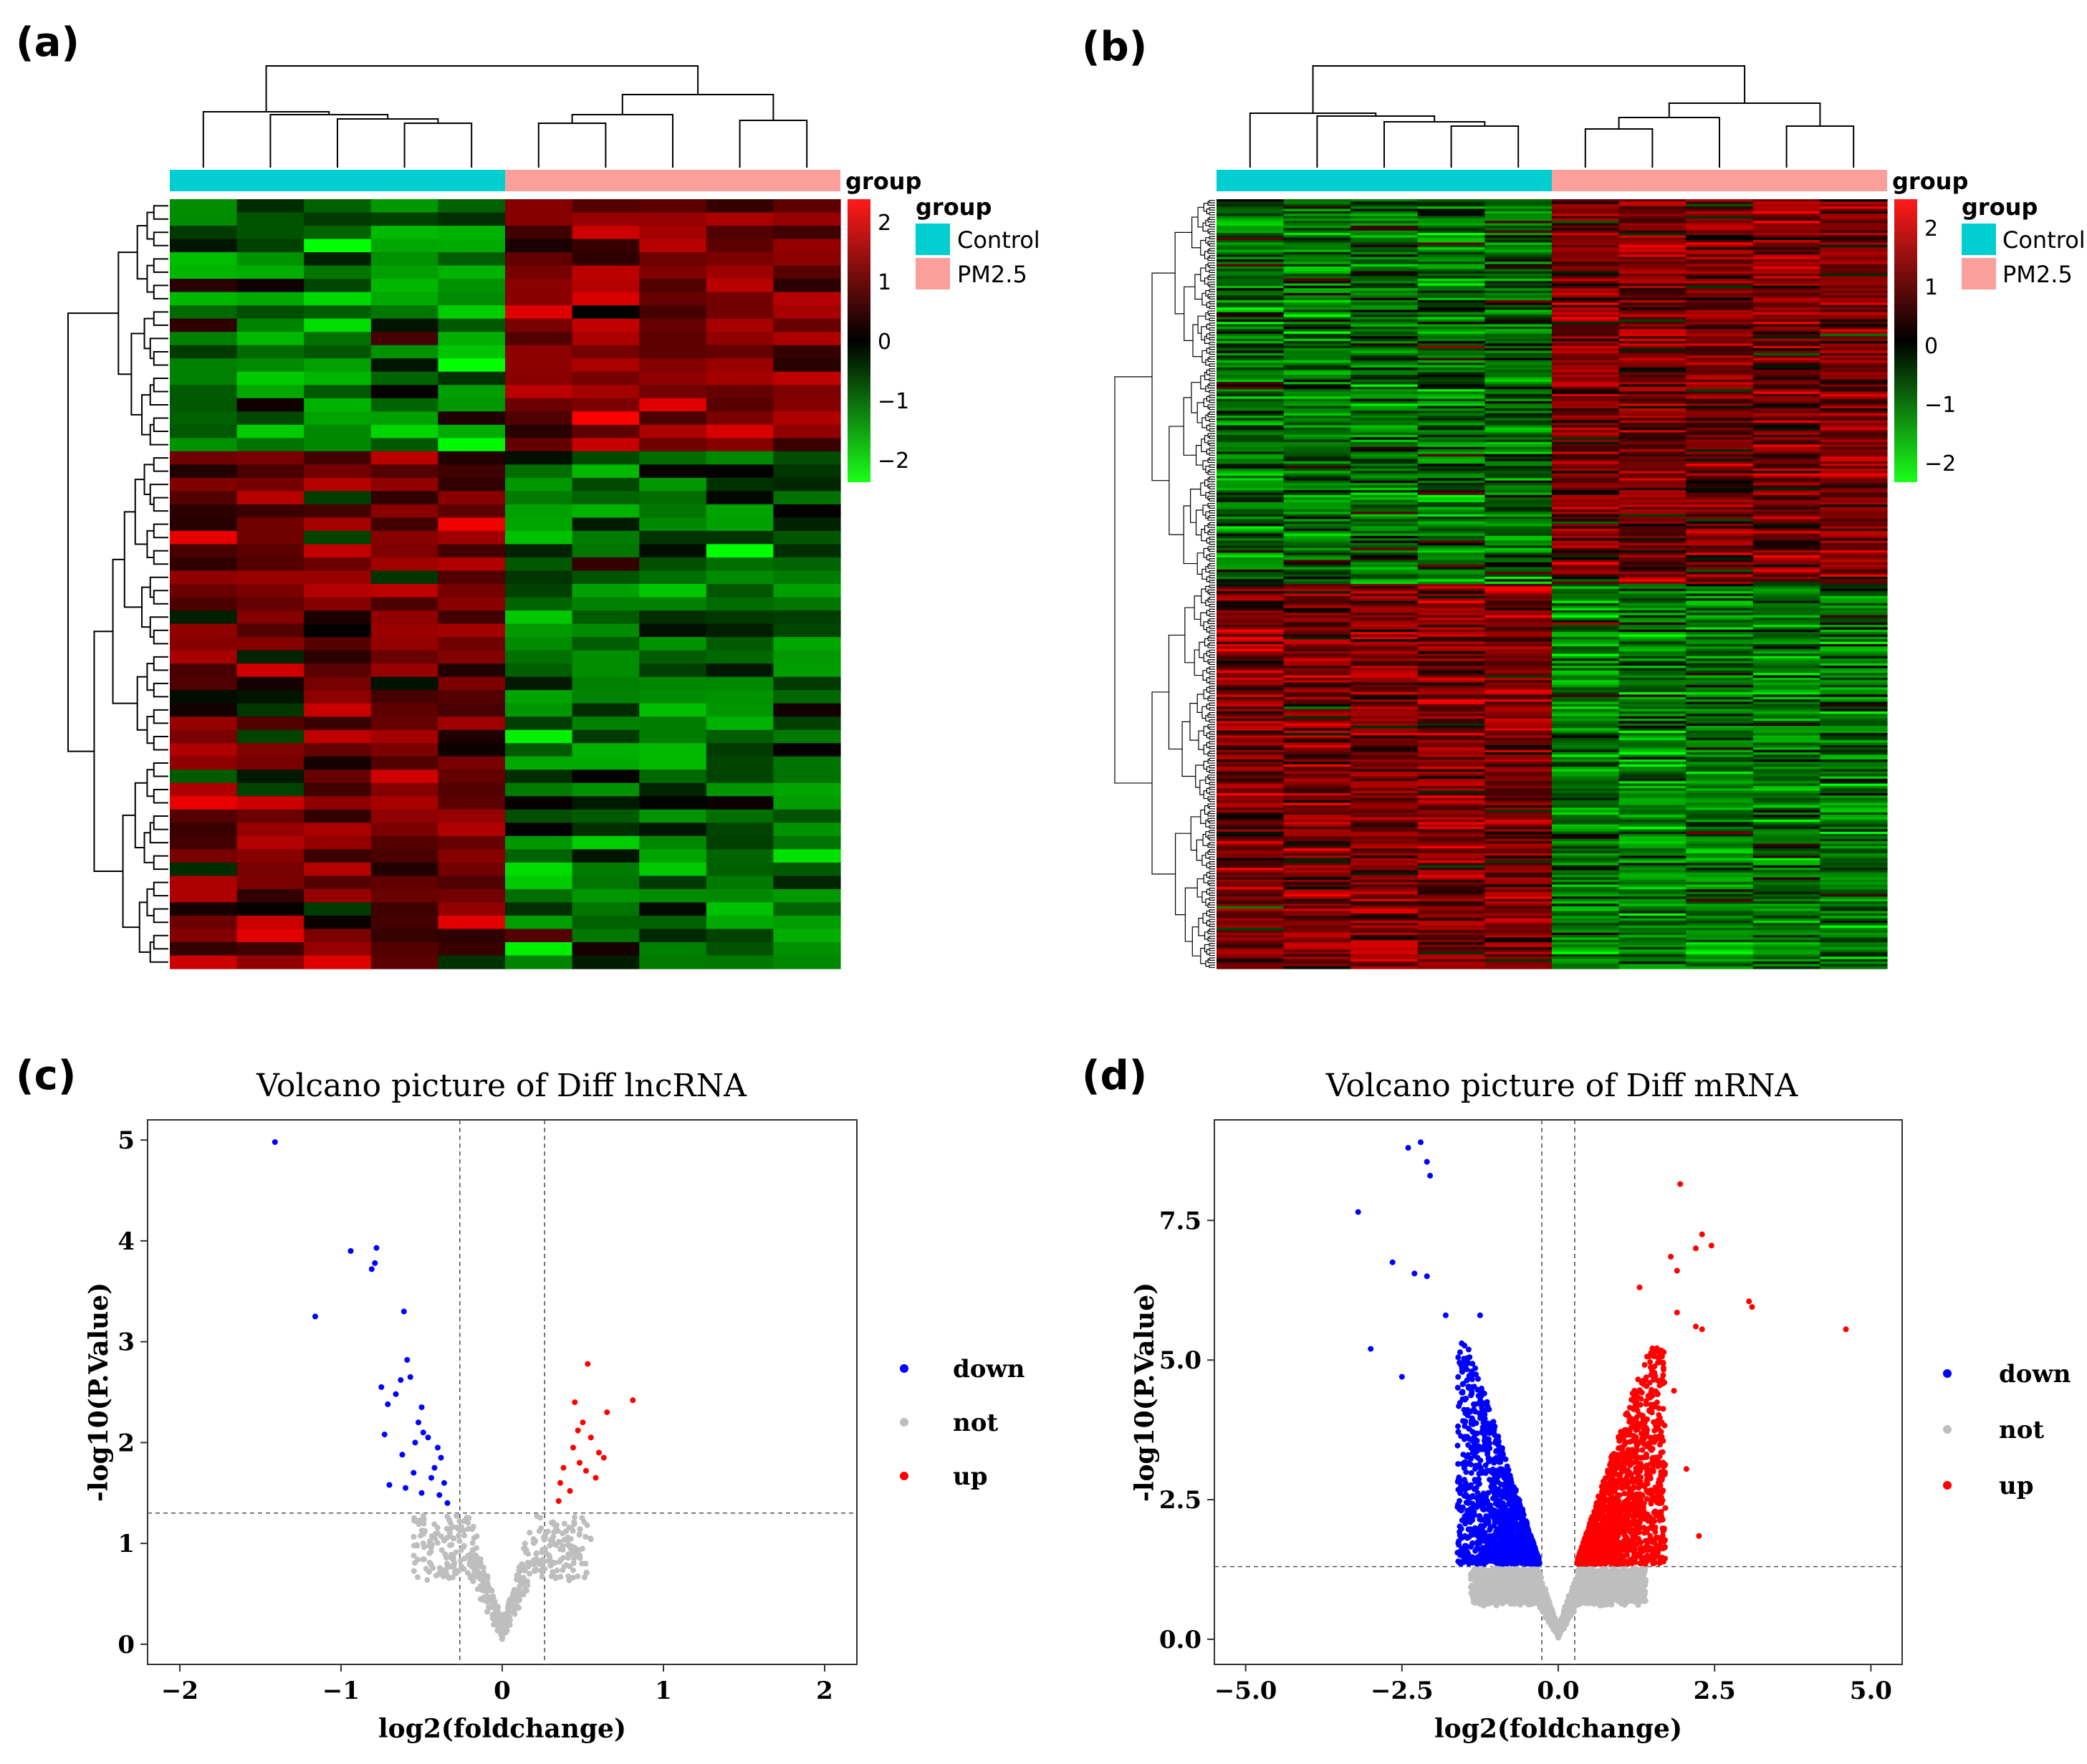 The width and height of the screenshot is (2087, 1764). Describe the element at coordinates (403, 1311) in the screenshot. I see `point-down` at that location.